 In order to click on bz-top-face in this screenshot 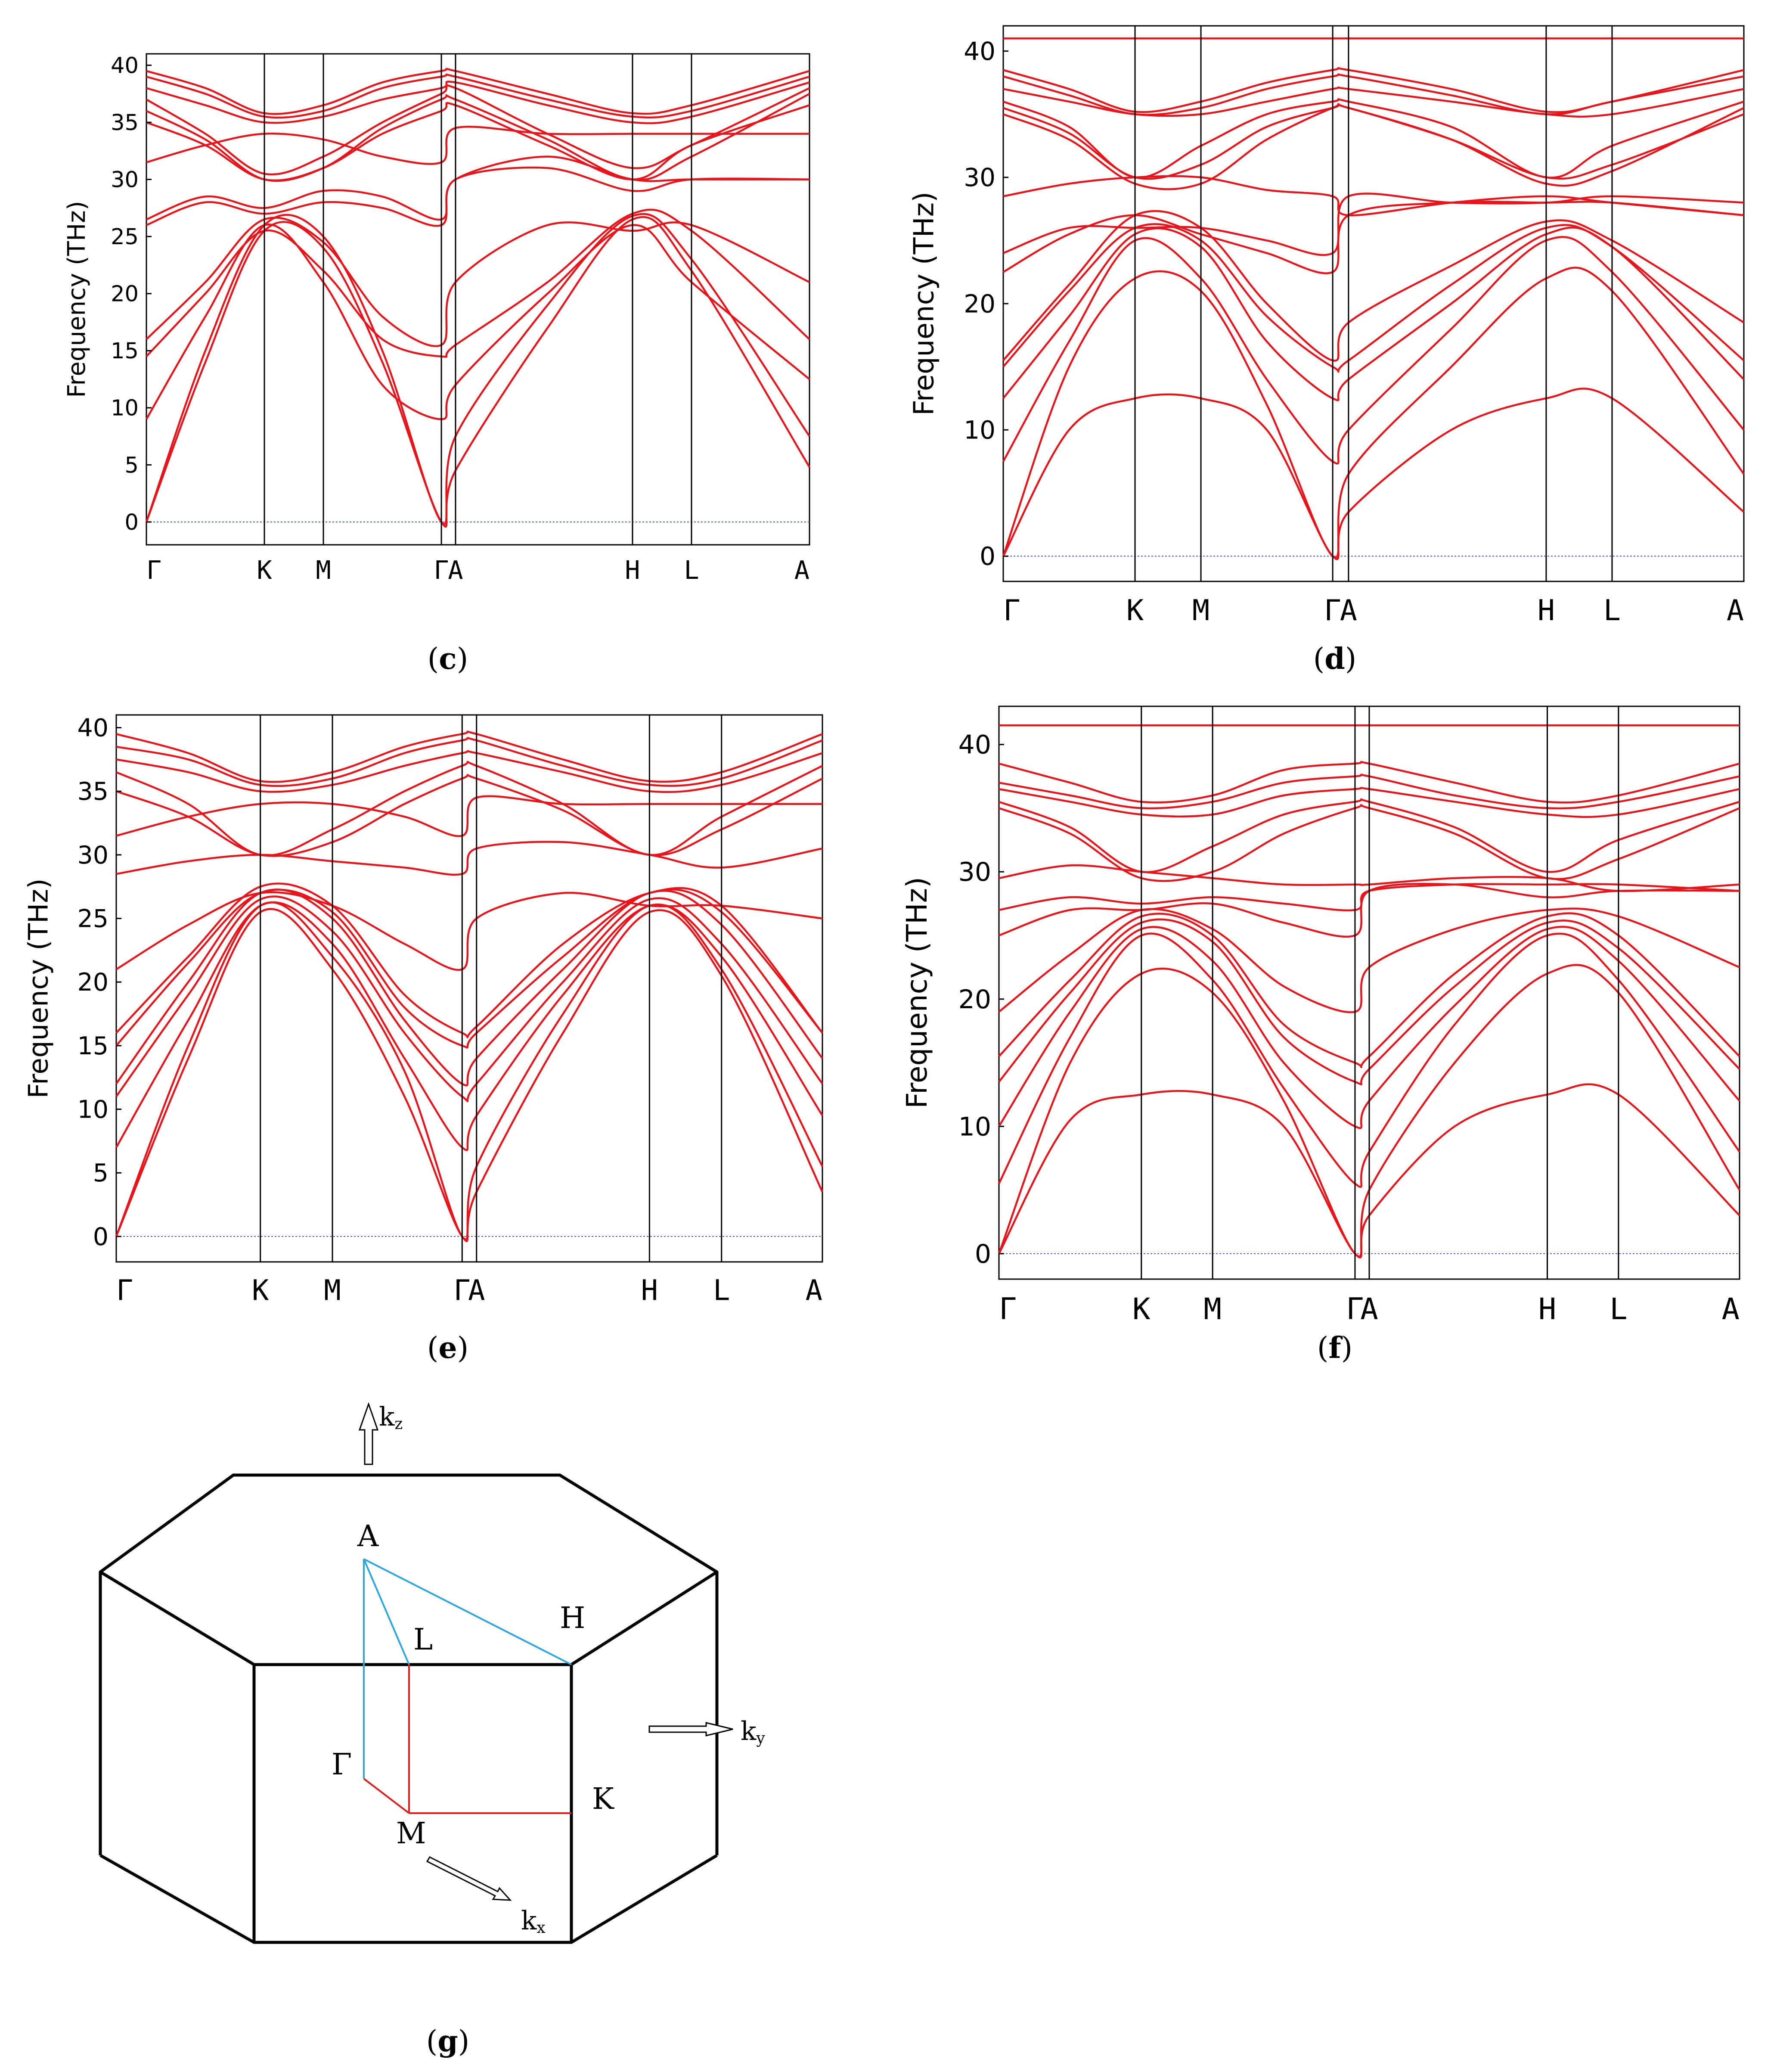, I will do `click(409, 1569)`.